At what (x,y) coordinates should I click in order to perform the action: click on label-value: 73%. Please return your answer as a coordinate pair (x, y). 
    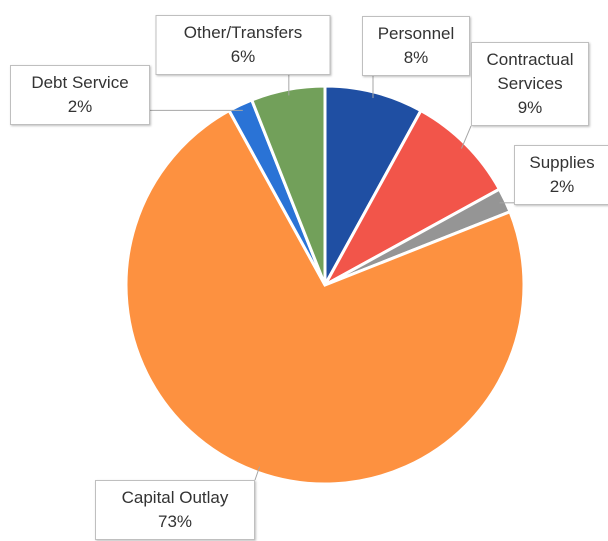
    Looking at the image, I should click on (175, 521).